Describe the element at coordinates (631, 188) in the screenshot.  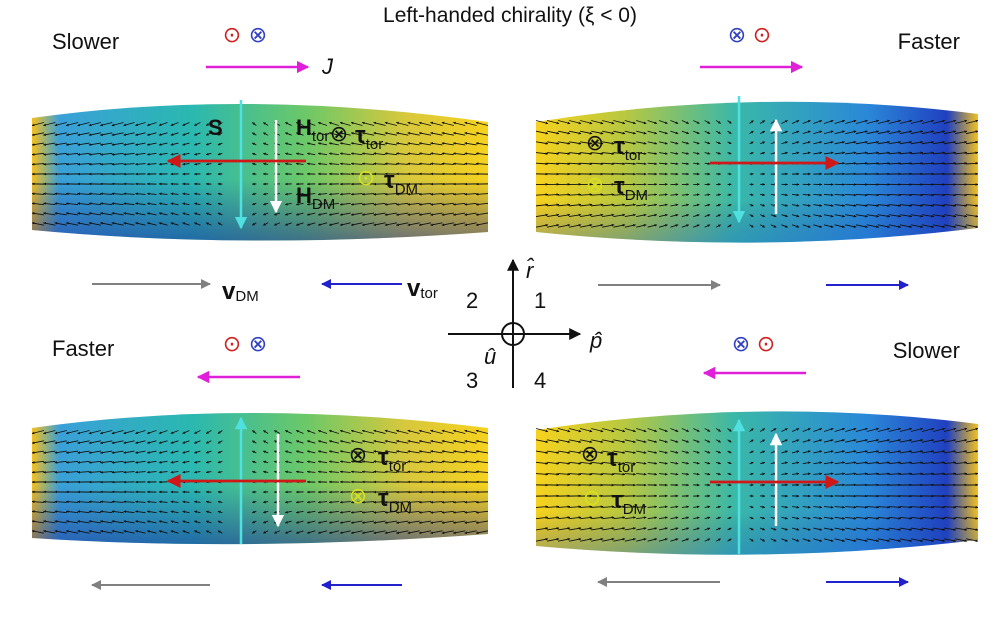
I see `tau-dm-label: τDM` at that location.